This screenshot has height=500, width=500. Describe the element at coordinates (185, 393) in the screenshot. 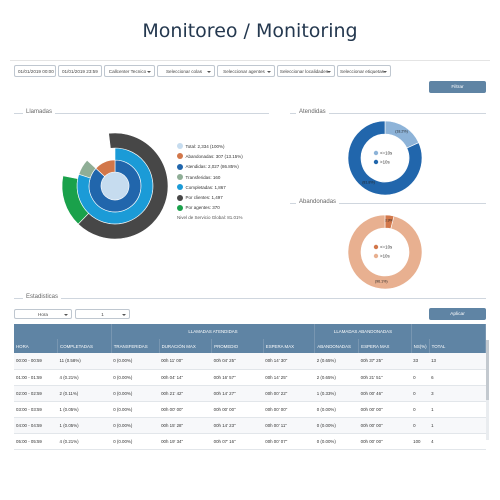

I see `table-cell: 00h 21' 42''` at that location.